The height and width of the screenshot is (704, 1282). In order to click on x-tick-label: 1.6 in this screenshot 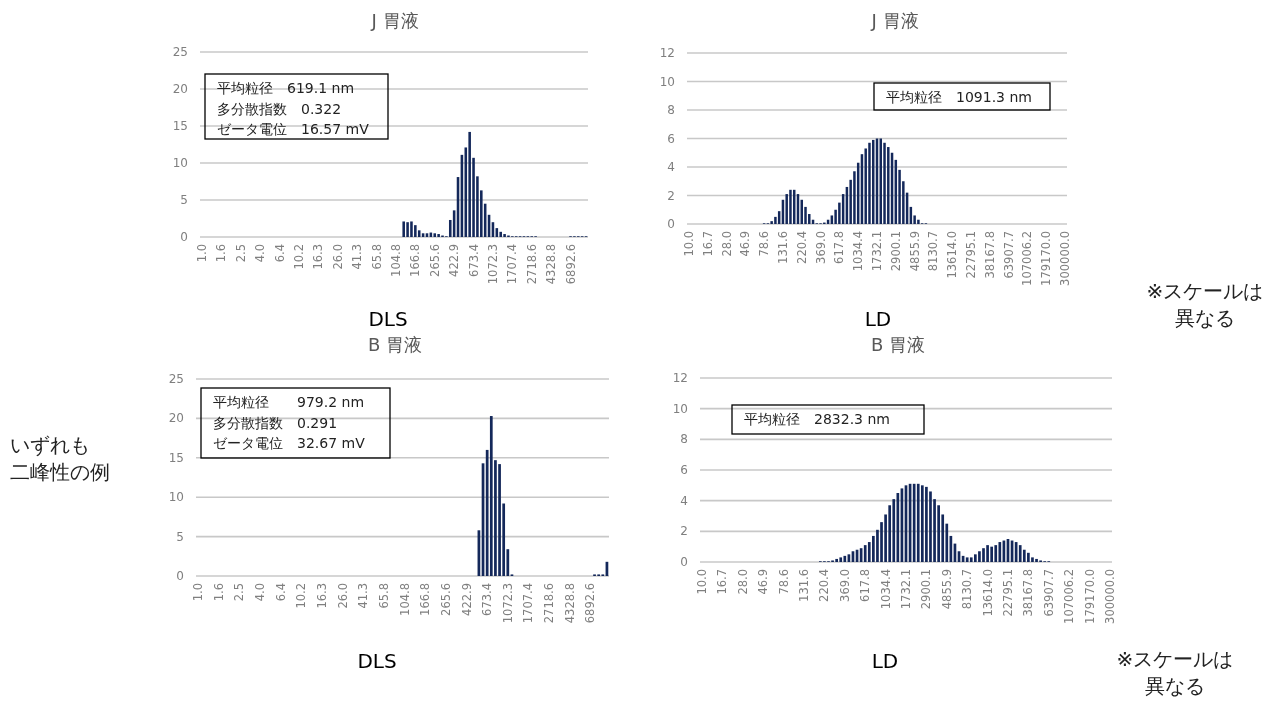, I will do `click(218, 592)`.